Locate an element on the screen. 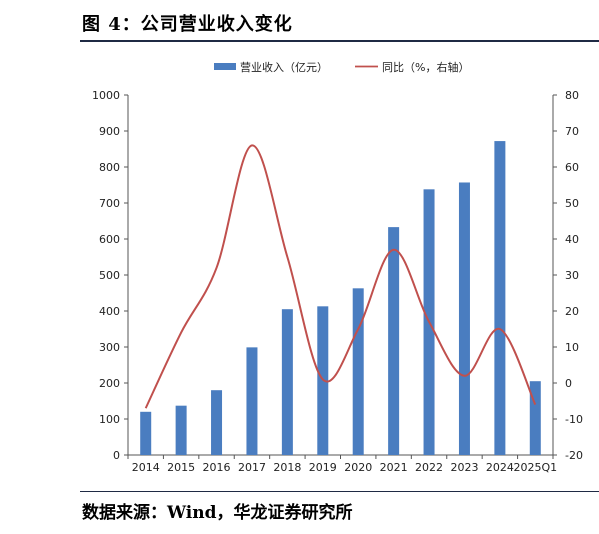 The image size is (599, 534). y-left-tick-label: 0 is located at coordinates (116, 455).